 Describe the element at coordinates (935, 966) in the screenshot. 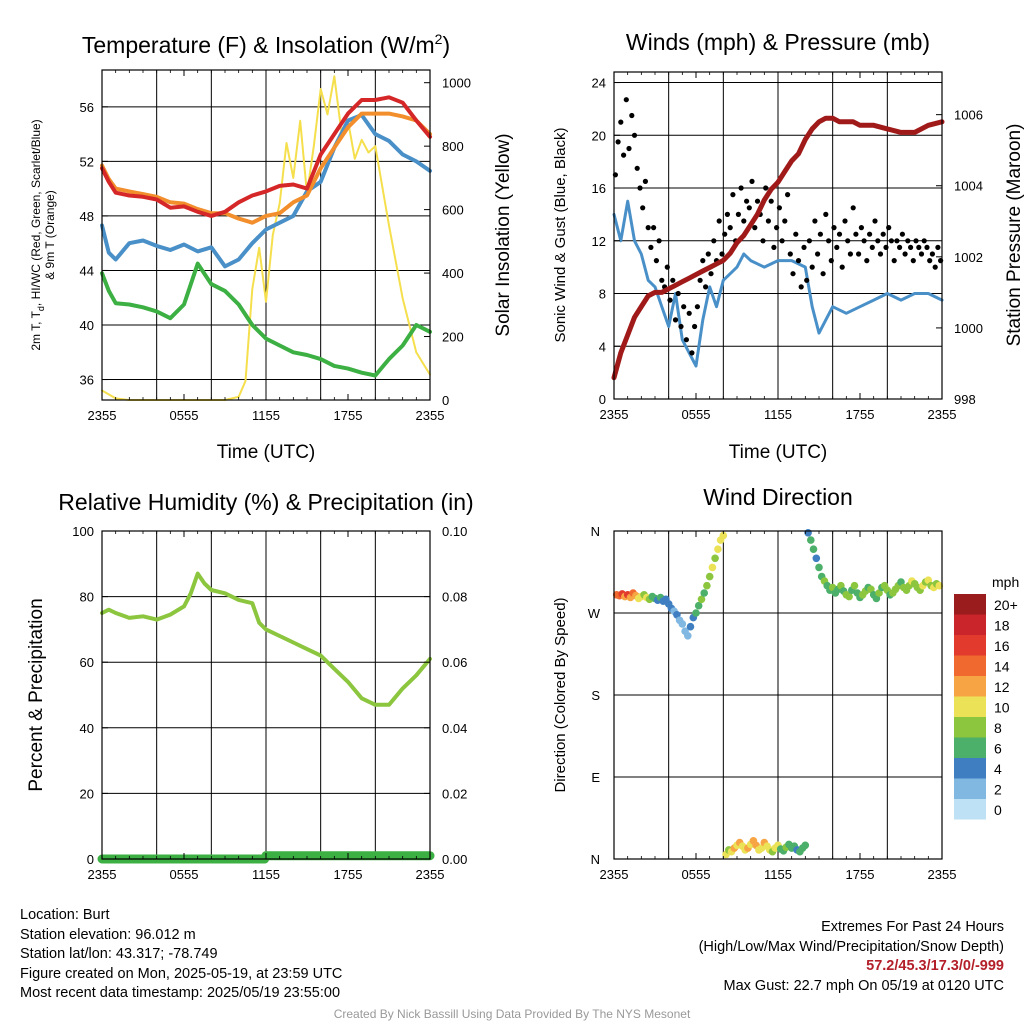

I see `extremes-values: 57.2/45.3/17.3/0/-999` at that location.